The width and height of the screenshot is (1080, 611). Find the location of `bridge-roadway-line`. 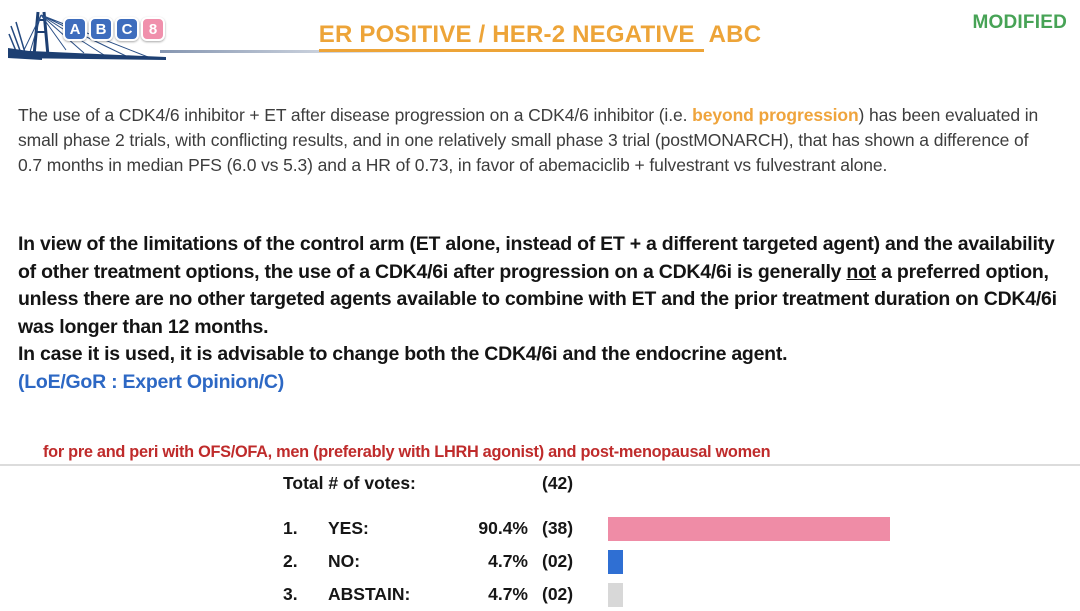

bridge-roadway-line is located at coordinates (304, 51).